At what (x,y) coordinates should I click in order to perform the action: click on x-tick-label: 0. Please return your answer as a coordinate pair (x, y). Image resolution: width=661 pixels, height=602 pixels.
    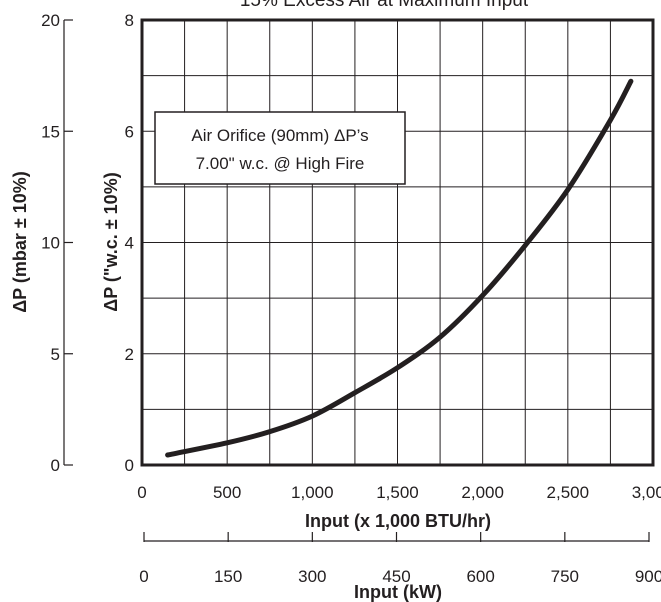
    Looking at the image, I should click on (141, 492).